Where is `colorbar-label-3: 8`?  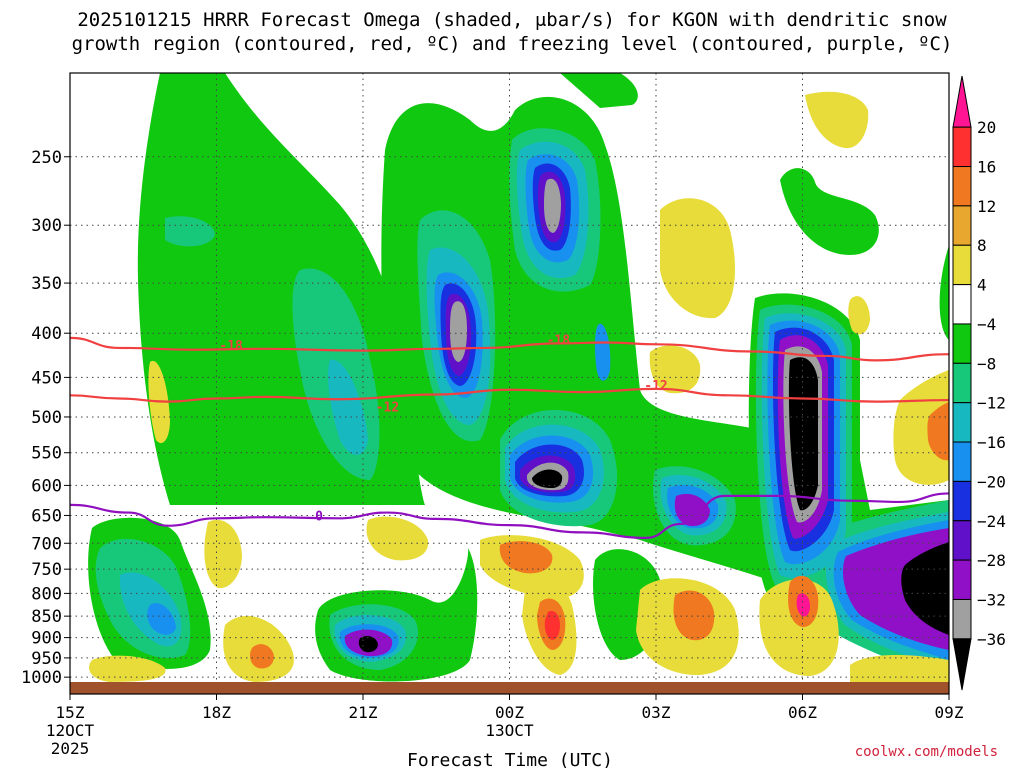
colorbar-label-3: 8 is located at coordinates (982, 245).